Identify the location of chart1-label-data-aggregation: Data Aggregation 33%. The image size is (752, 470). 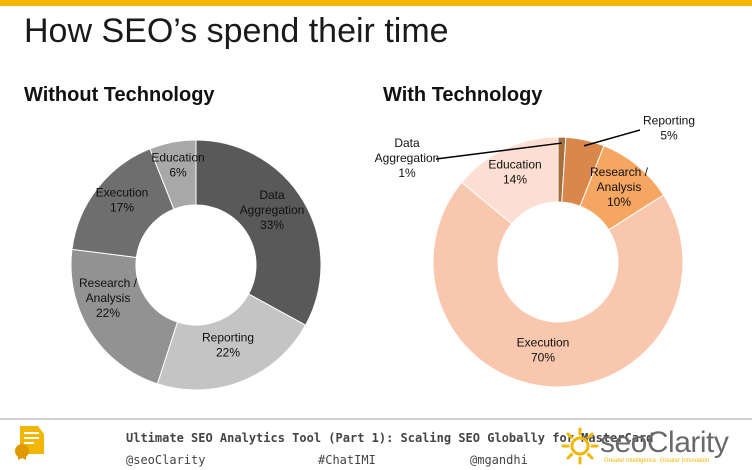
(272, 210).